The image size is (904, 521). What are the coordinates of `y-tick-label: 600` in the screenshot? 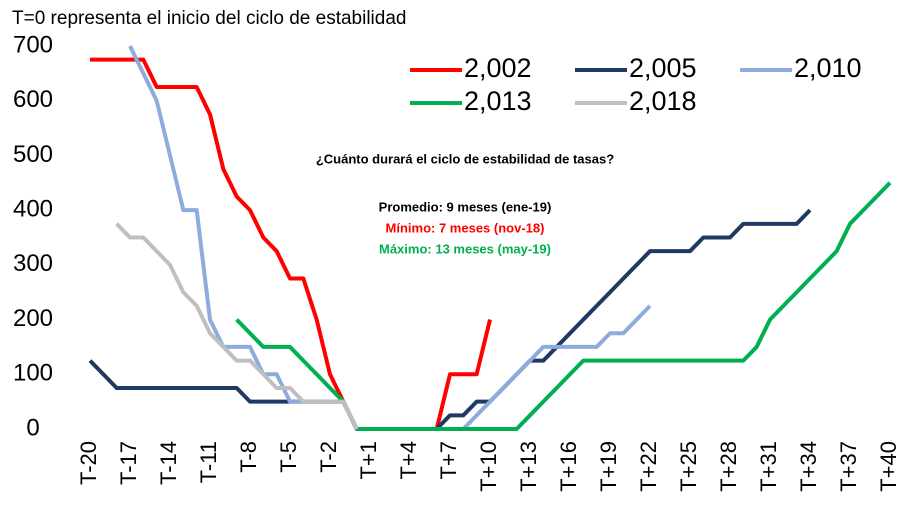 It's located at (33, 99).